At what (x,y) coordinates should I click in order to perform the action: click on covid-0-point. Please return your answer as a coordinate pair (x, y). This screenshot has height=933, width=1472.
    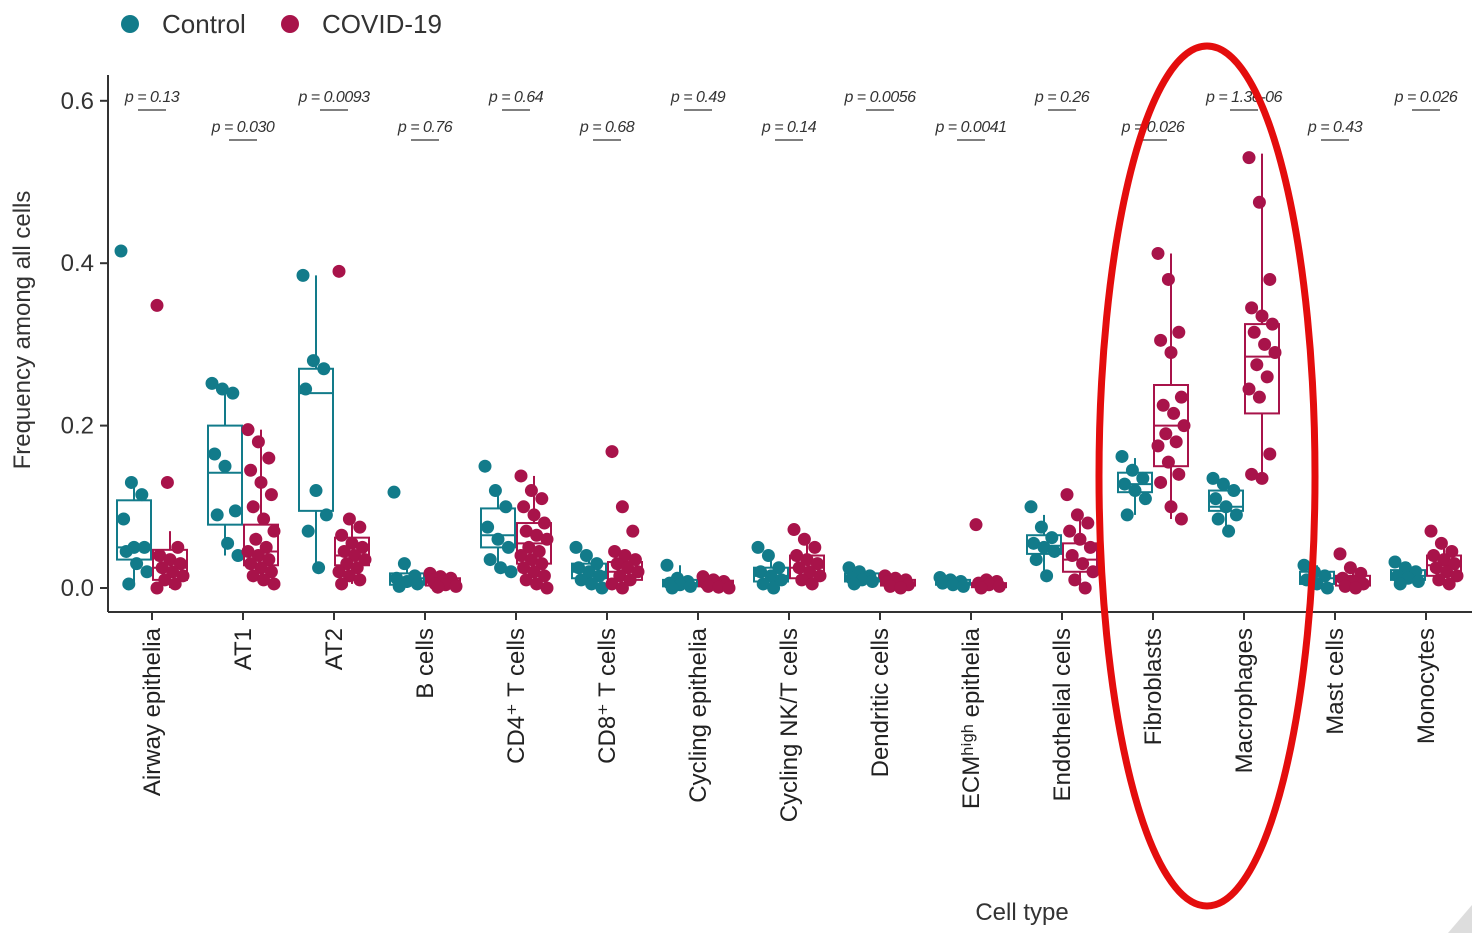
    Looking at the image, I should click on (183, 576).